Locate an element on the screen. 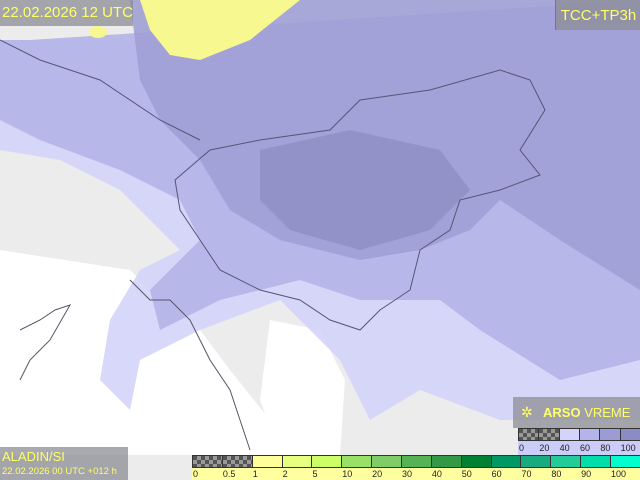 This screenshot has height=480, width=640. model-name: ALADIN/SI is located at coordinates (33, 456).